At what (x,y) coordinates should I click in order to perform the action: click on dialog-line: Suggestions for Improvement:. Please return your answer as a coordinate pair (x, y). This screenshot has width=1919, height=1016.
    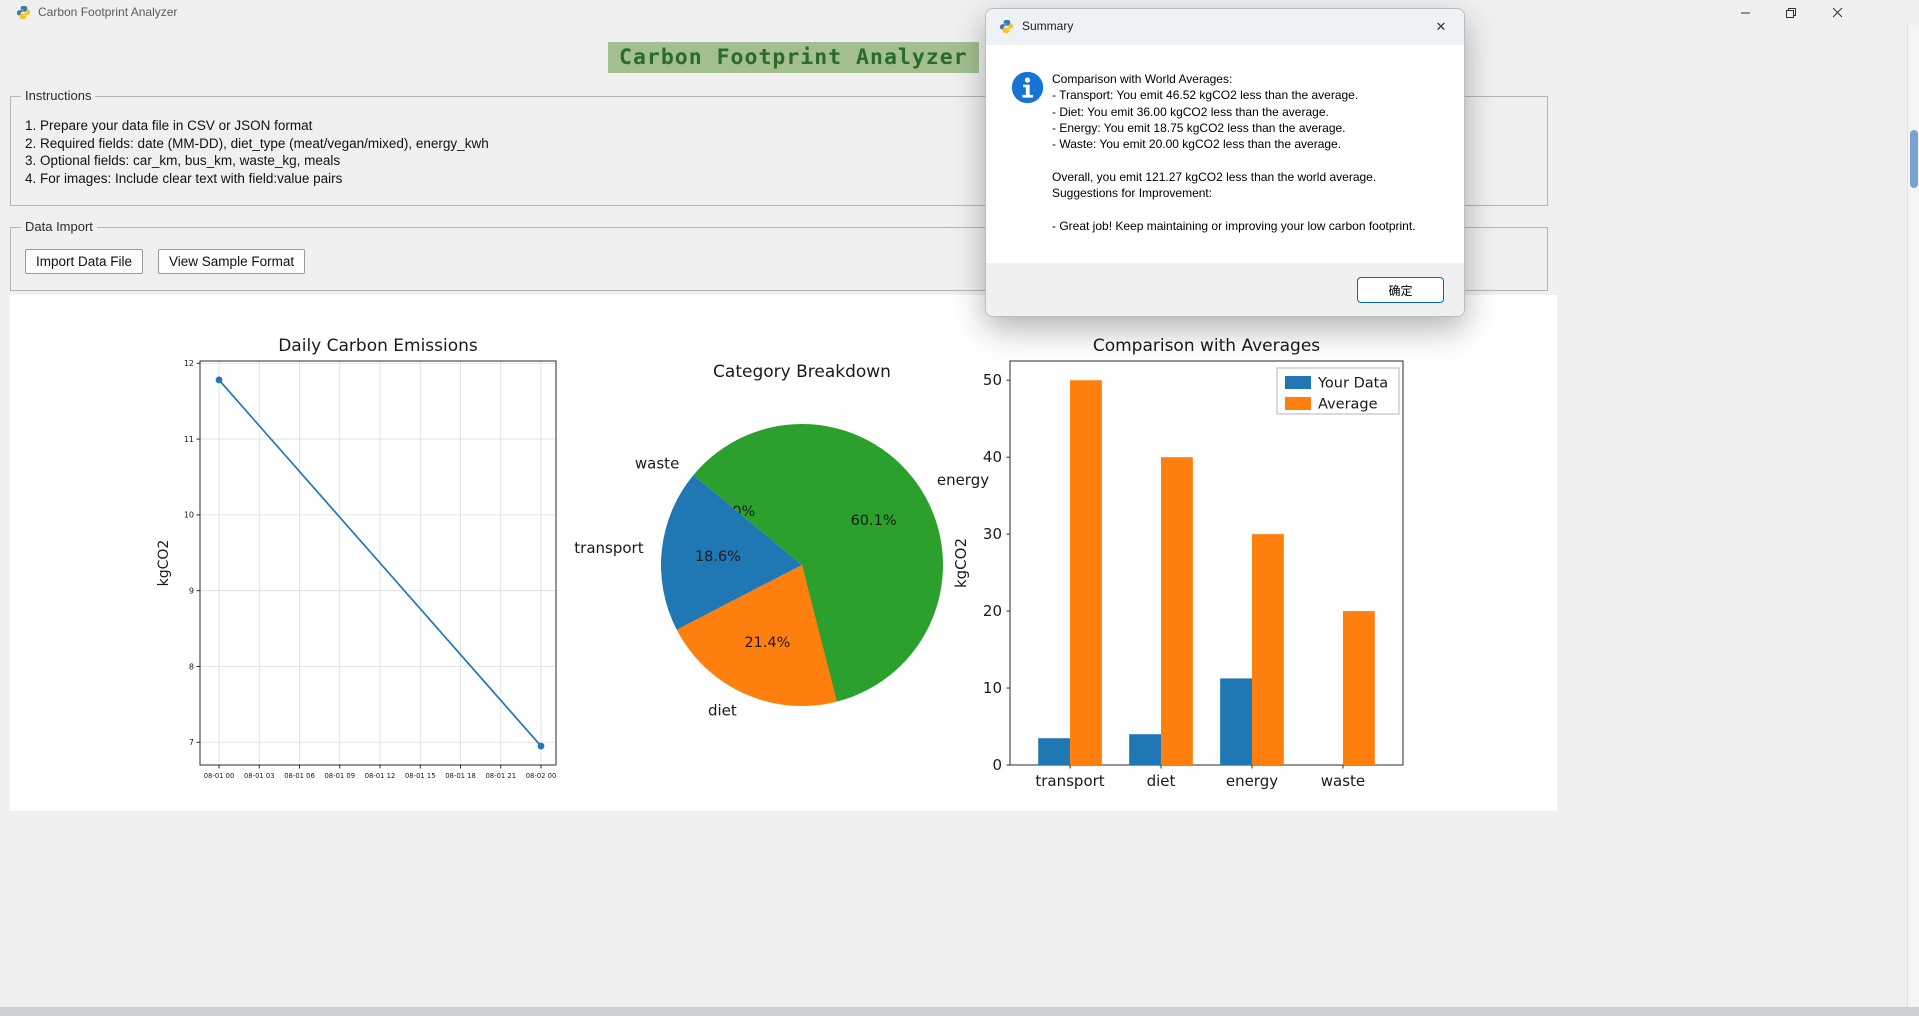
    Looking at the image, I should click on (1132, 193).